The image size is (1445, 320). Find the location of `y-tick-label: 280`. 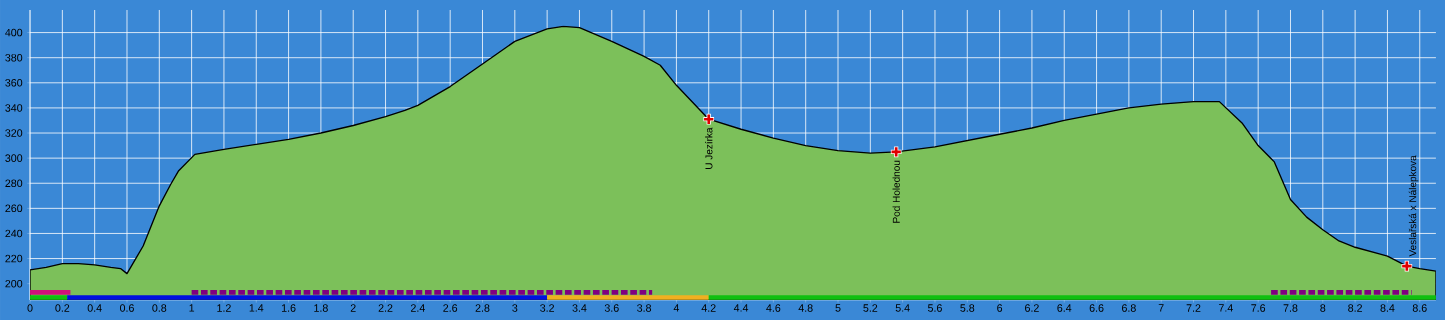

y-tick-label: 280 is located at coordinates (14, 183).